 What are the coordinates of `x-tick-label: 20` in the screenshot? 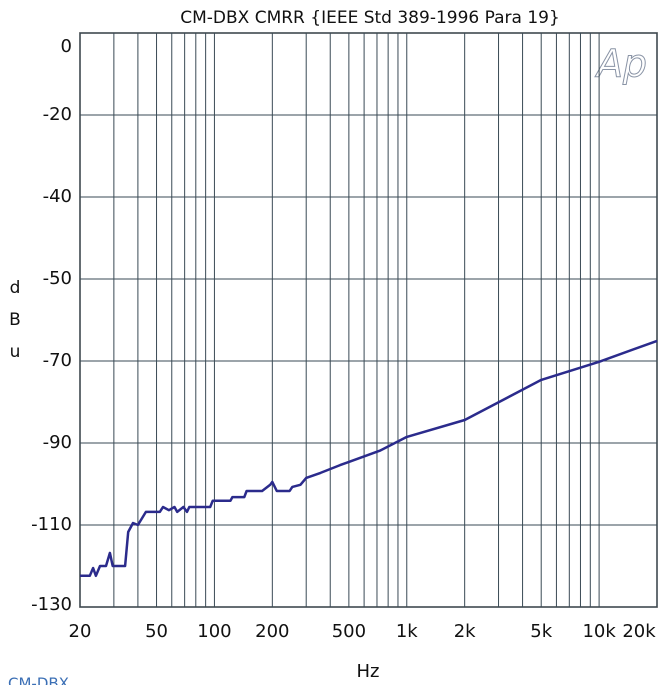 It's located at (80, 631).